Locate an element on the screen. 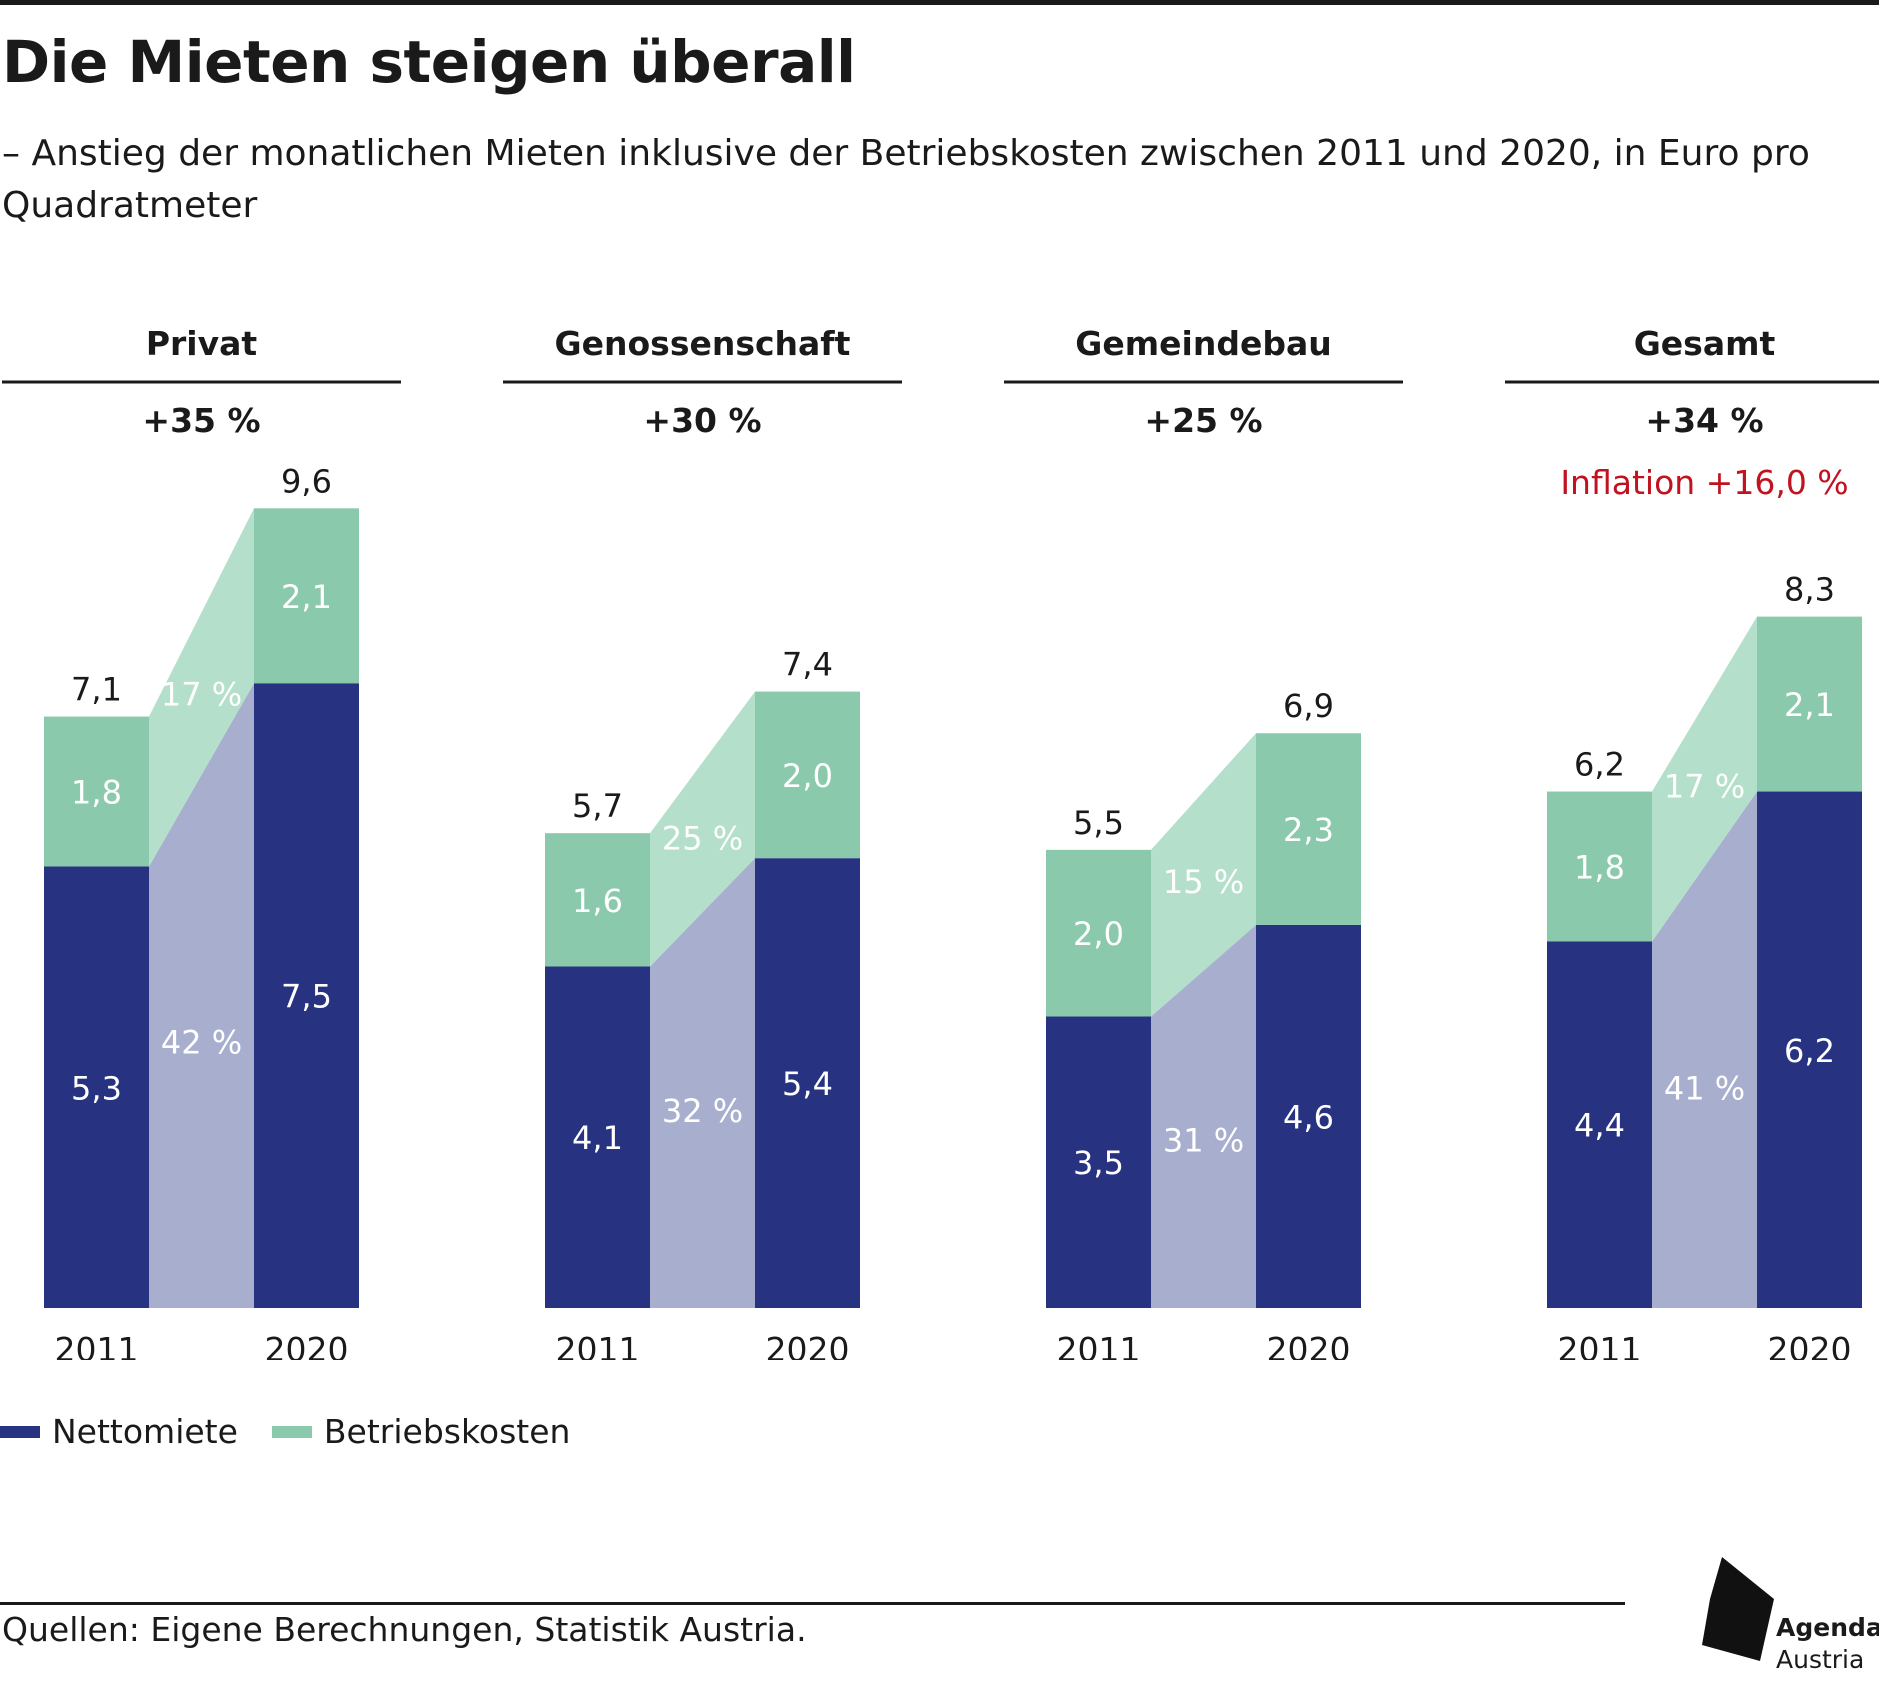 The height and width of the screenshot is (1681, 1879). bar-total-label: 7,1 is located at coordinates (96, 690).